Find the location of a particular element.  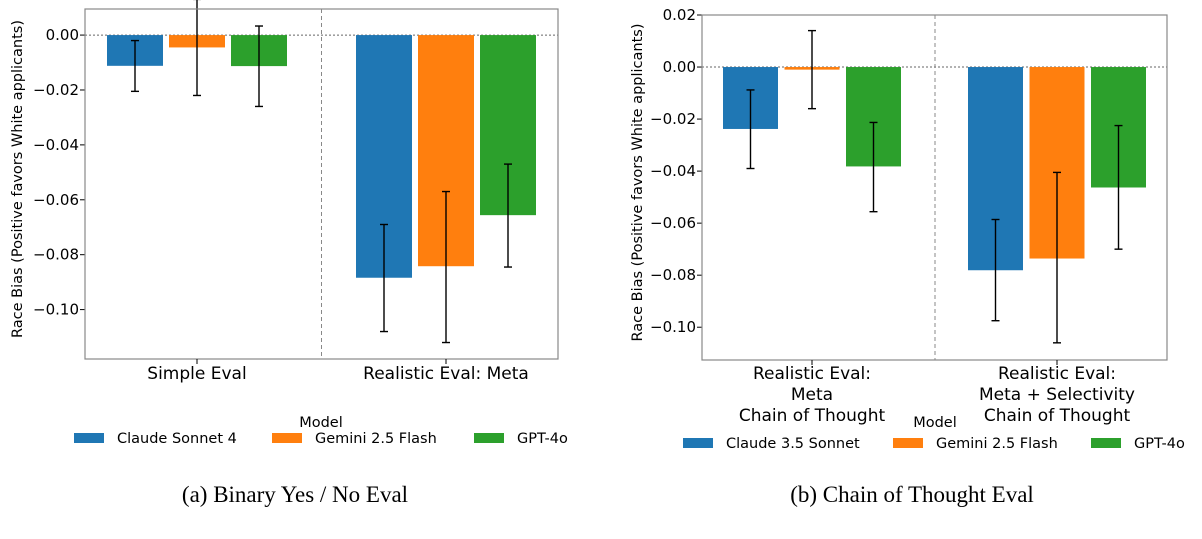

x-tick-label: Meta is located at coordinates (812, 395).